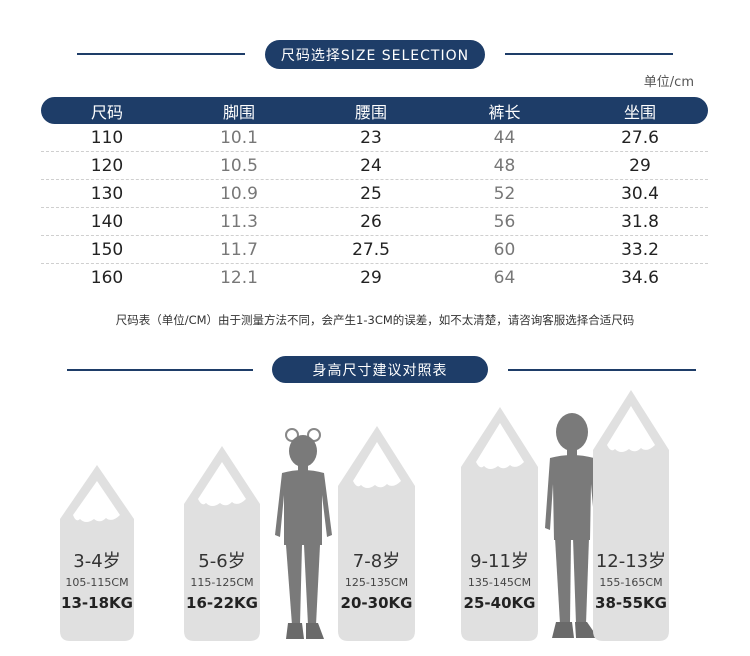  What do you see at coordinates (639, 112) in the screenshot?
I see `header-hip: 坐围` at bounding box center [639, 112].